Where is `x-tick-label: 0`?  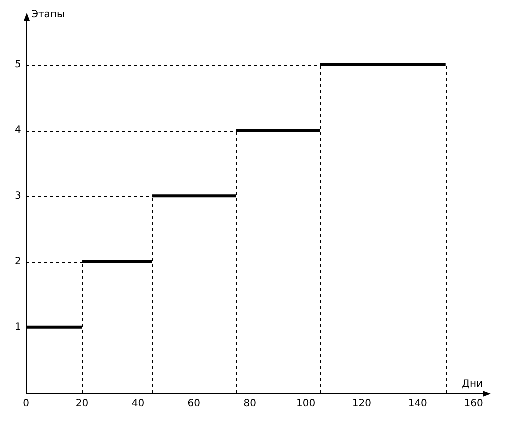 x-tick-label: 0 is located at coordinates (26, 404).